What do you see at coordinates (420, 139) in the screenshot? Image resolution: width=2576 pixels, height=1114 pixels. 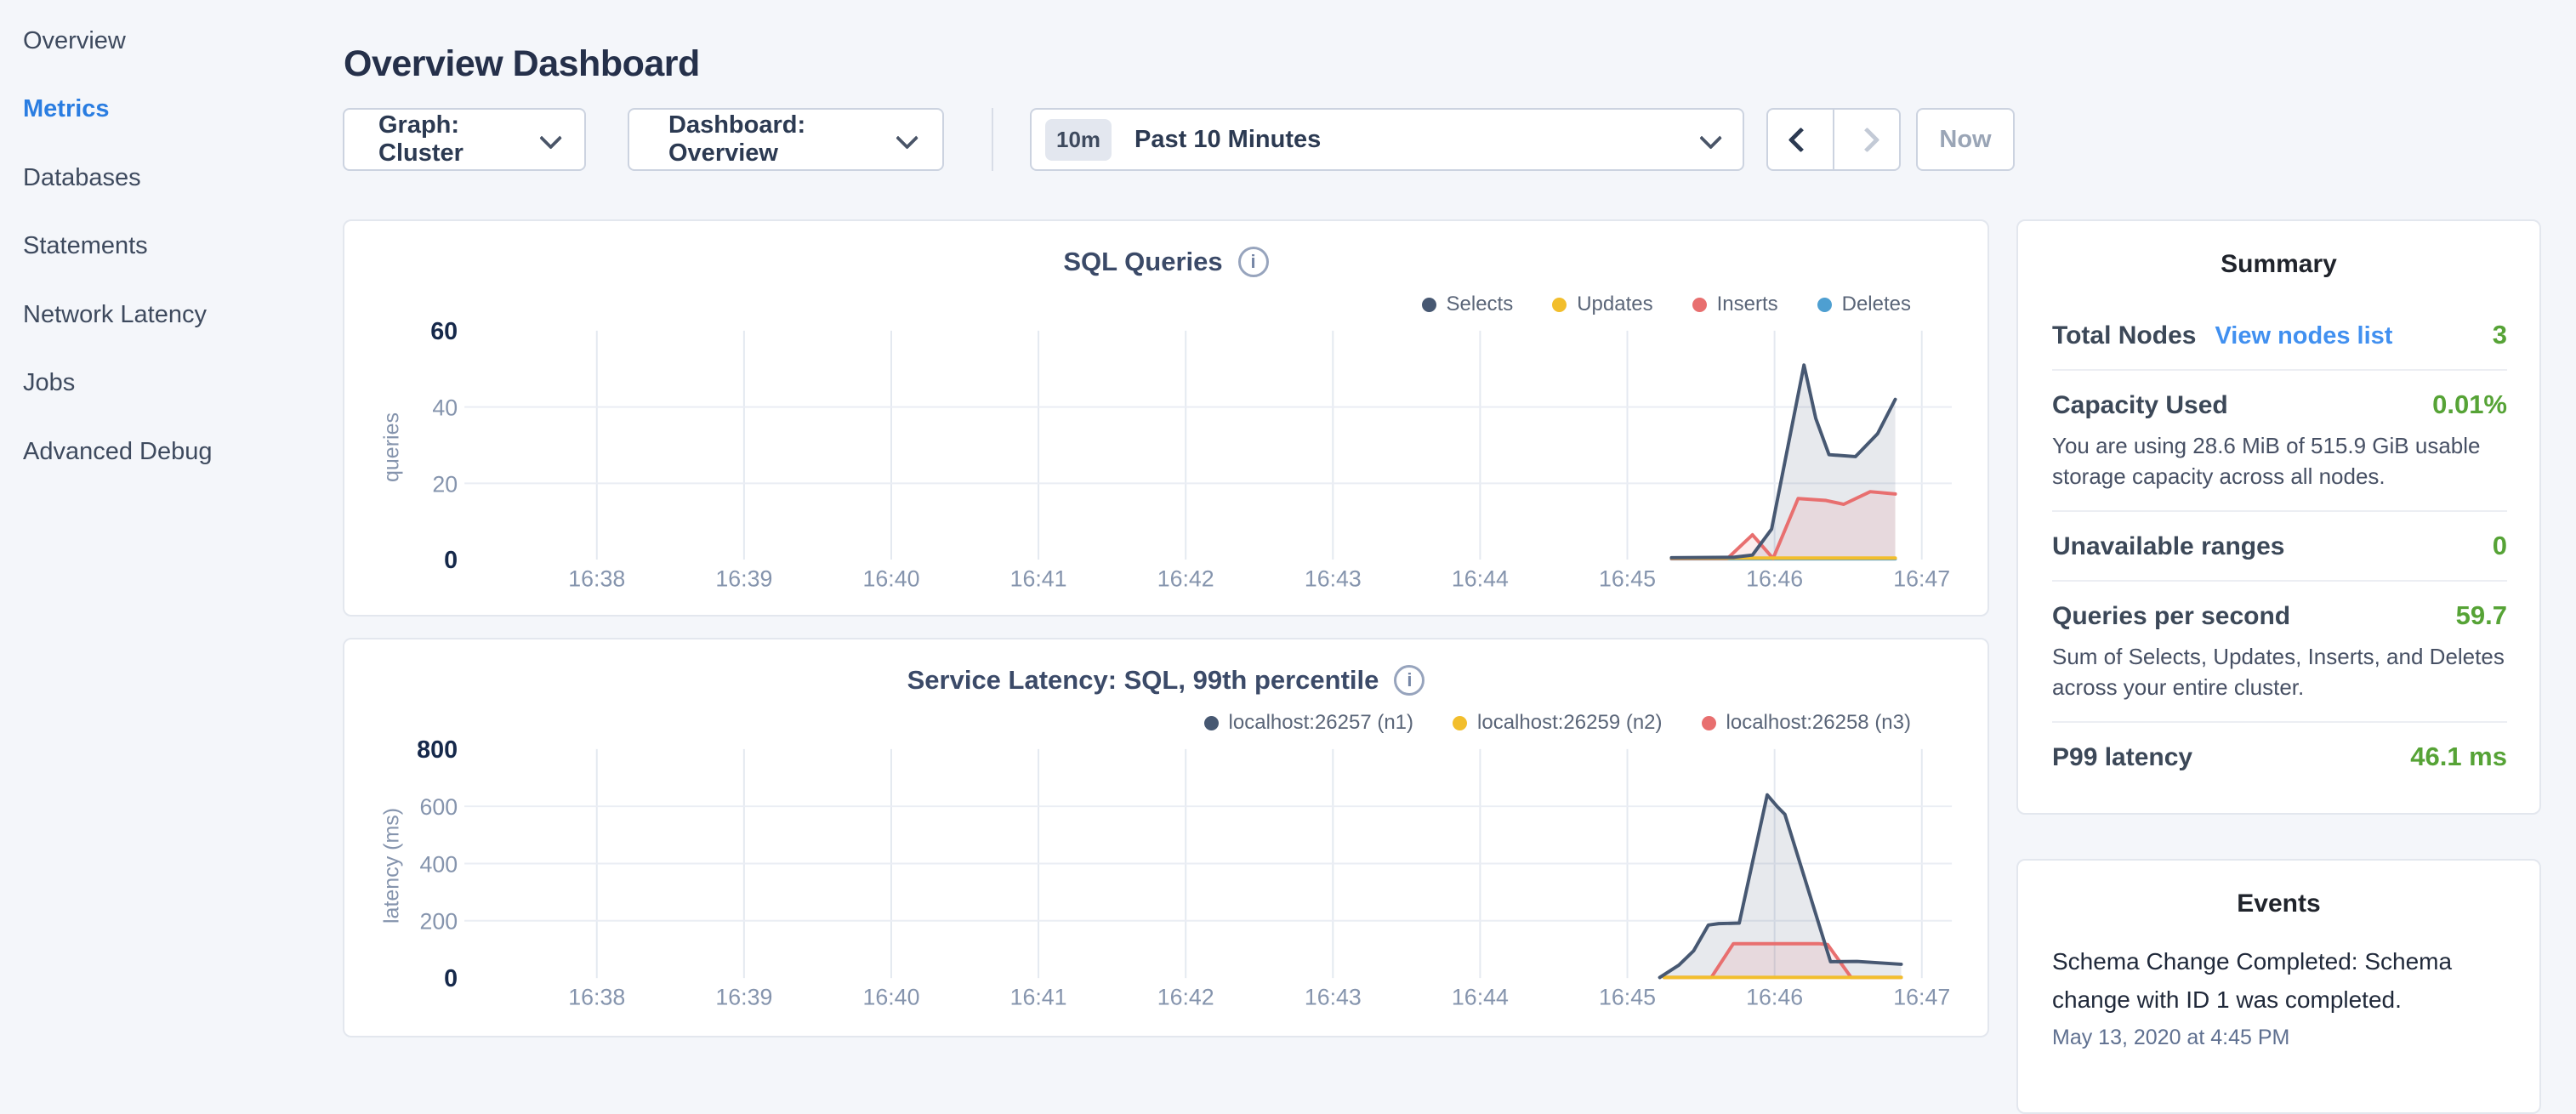 I see `graph-dropdown-label: Graph: Cluster` at bounding box center [420, 139].